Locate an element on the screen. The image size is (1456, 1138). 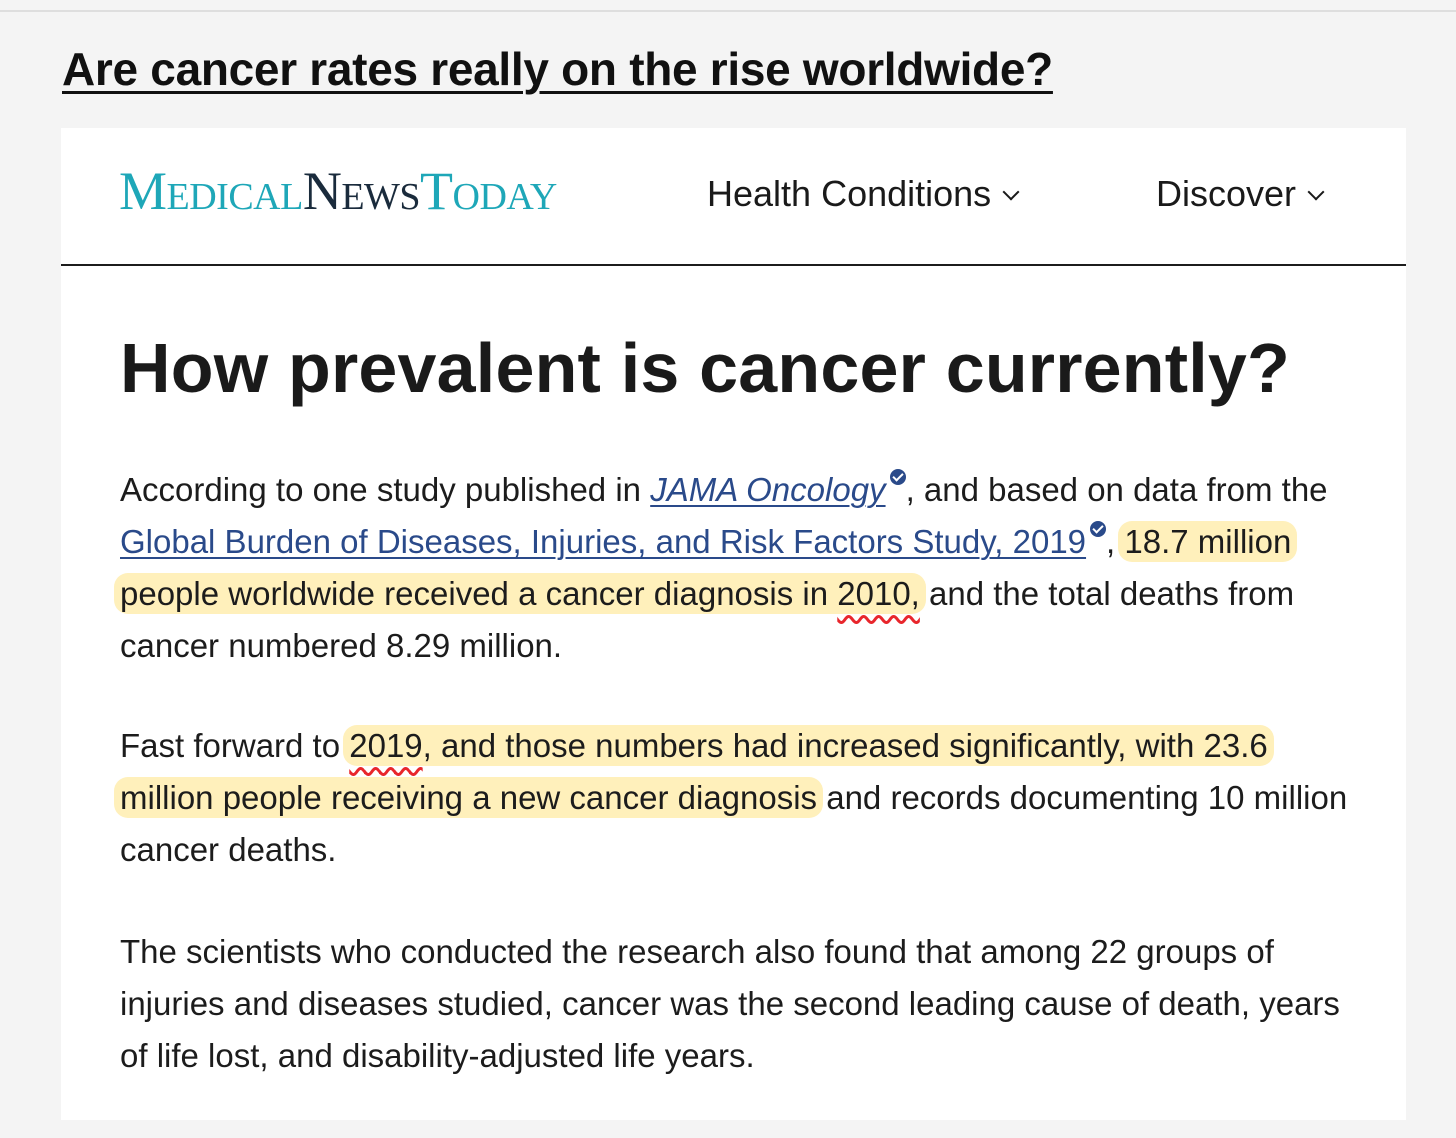
p1-text-3: , is located at coordinates (1115, 541).